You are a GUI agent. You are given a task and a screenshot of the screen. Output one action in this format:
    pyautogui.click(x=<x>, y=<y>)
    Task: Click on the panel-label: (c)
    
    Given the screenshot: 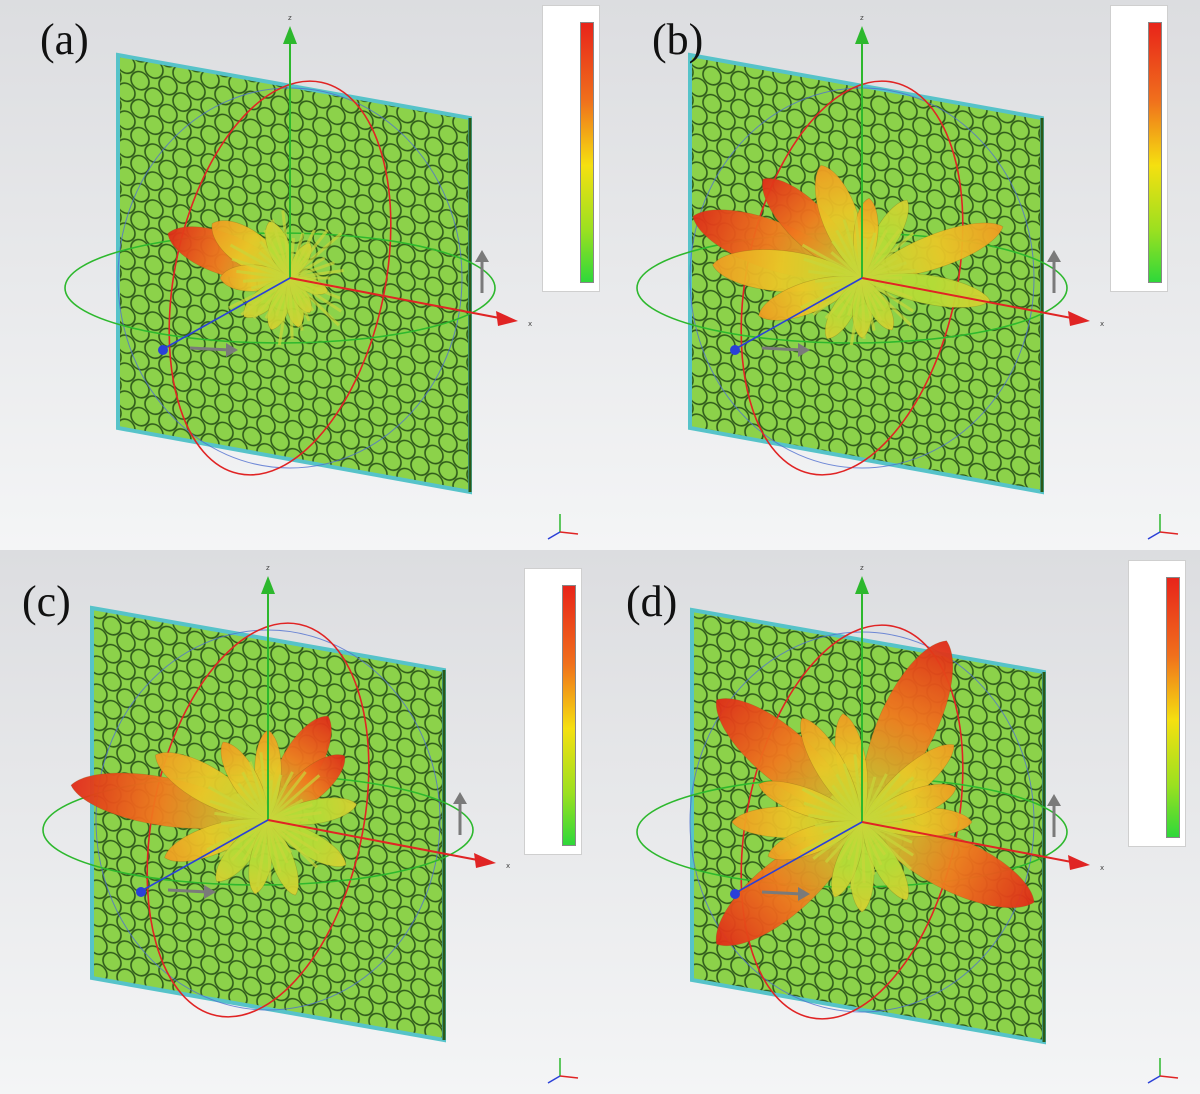 What is the action you would take?
    pyautogui.click(x=46, y=601)
    